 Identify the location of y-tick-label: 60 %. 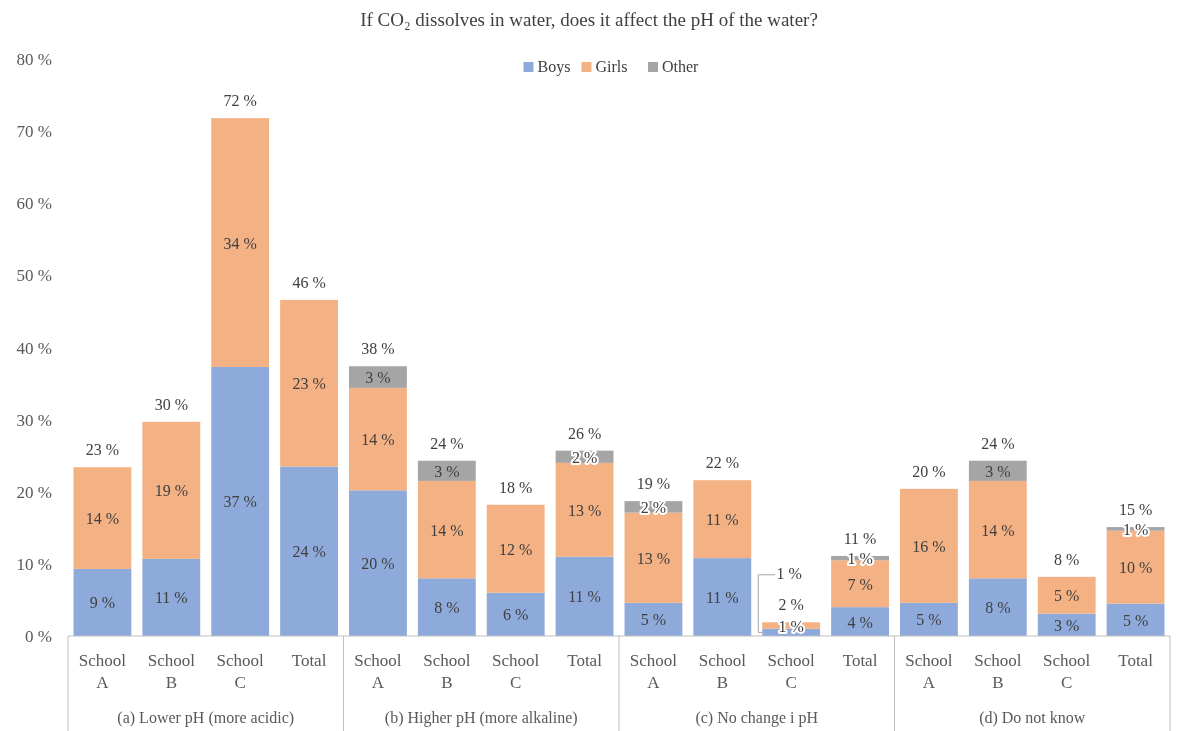
(34, 204).